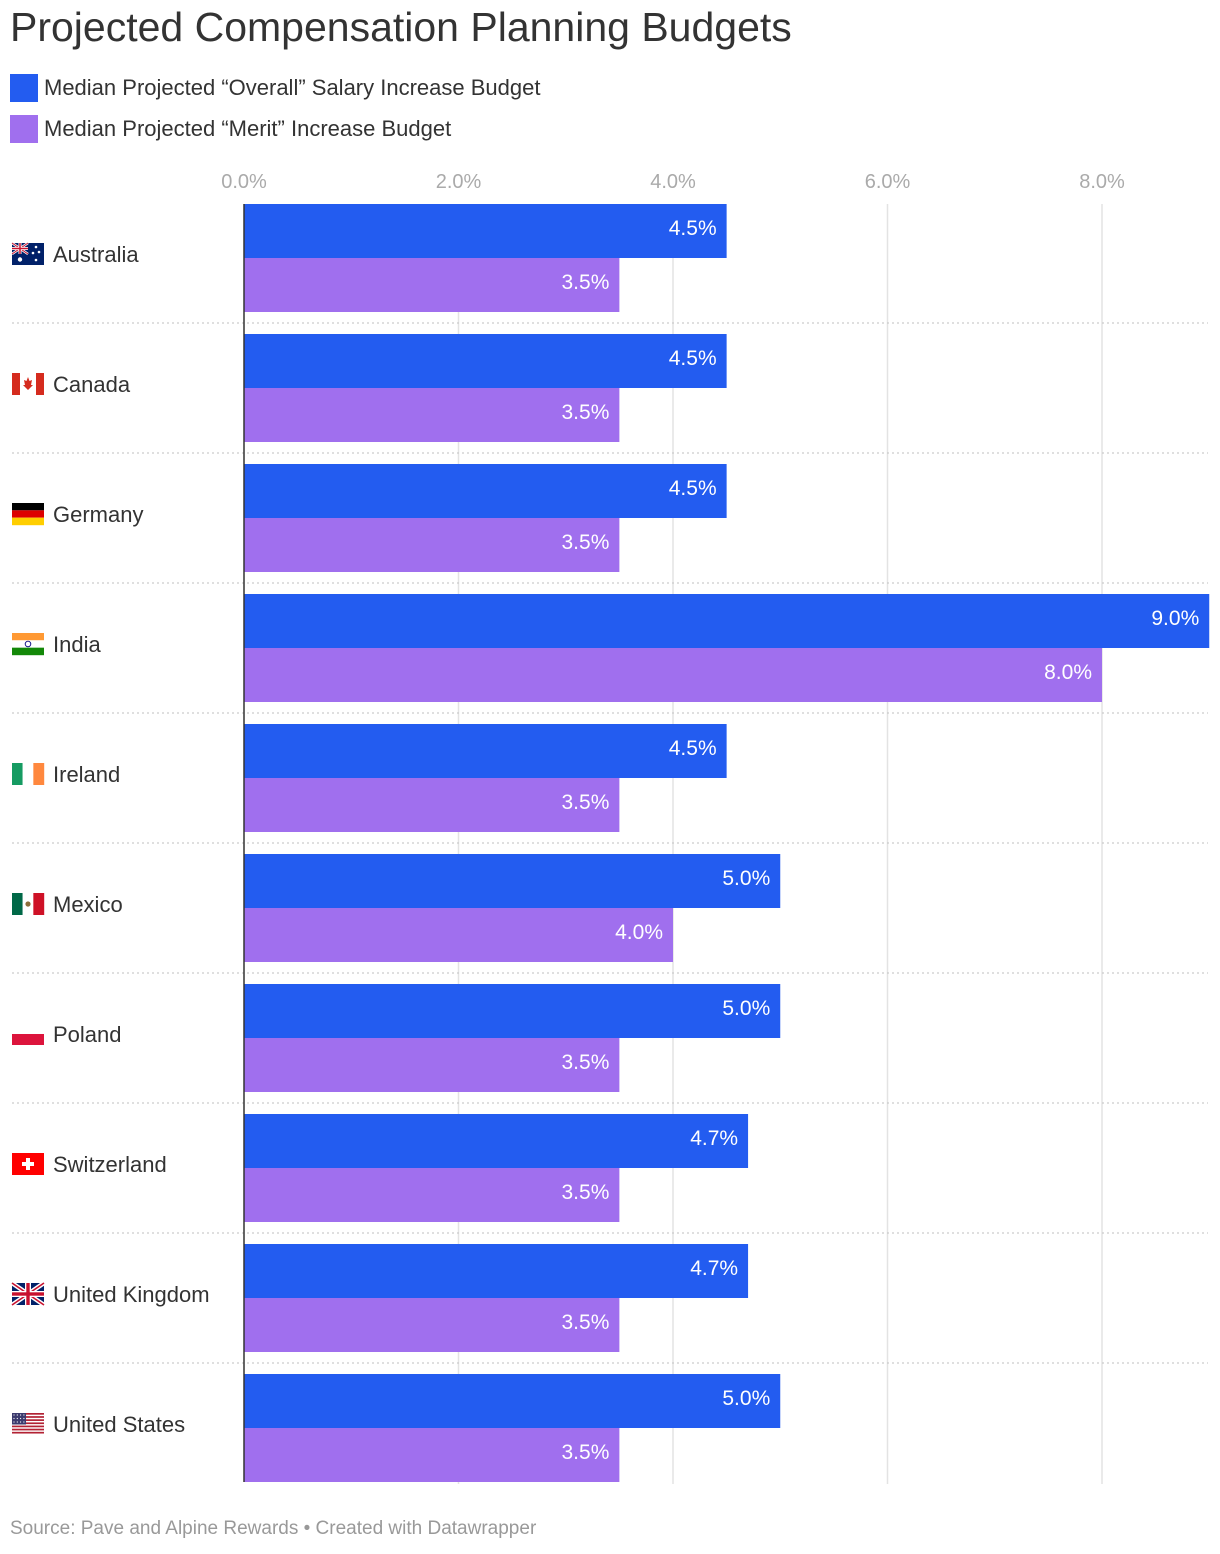 This screenshot has height=1554, width=1220. Describe the element at coordinates (673, 182) in the screenshot. I see `x-tick-label: 4.0%` at that location.